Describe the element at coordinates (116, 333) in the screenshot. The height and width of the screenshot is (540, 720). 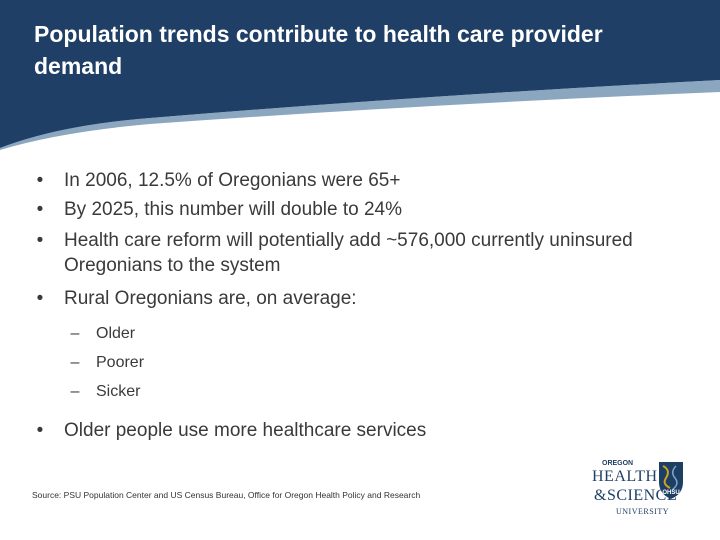
I see `sub-bullet-text: Older` at that location.